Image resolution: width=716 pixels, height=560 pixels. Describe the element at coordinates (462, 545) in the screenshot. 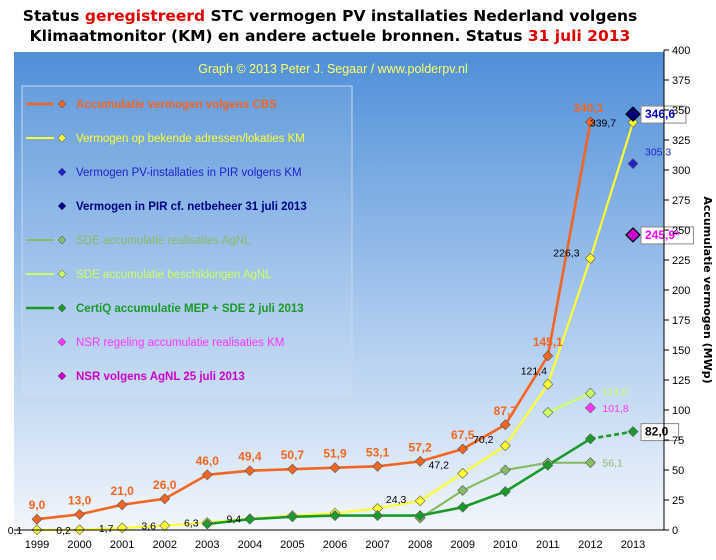

I see `x-tick-label: 2009` at that location.